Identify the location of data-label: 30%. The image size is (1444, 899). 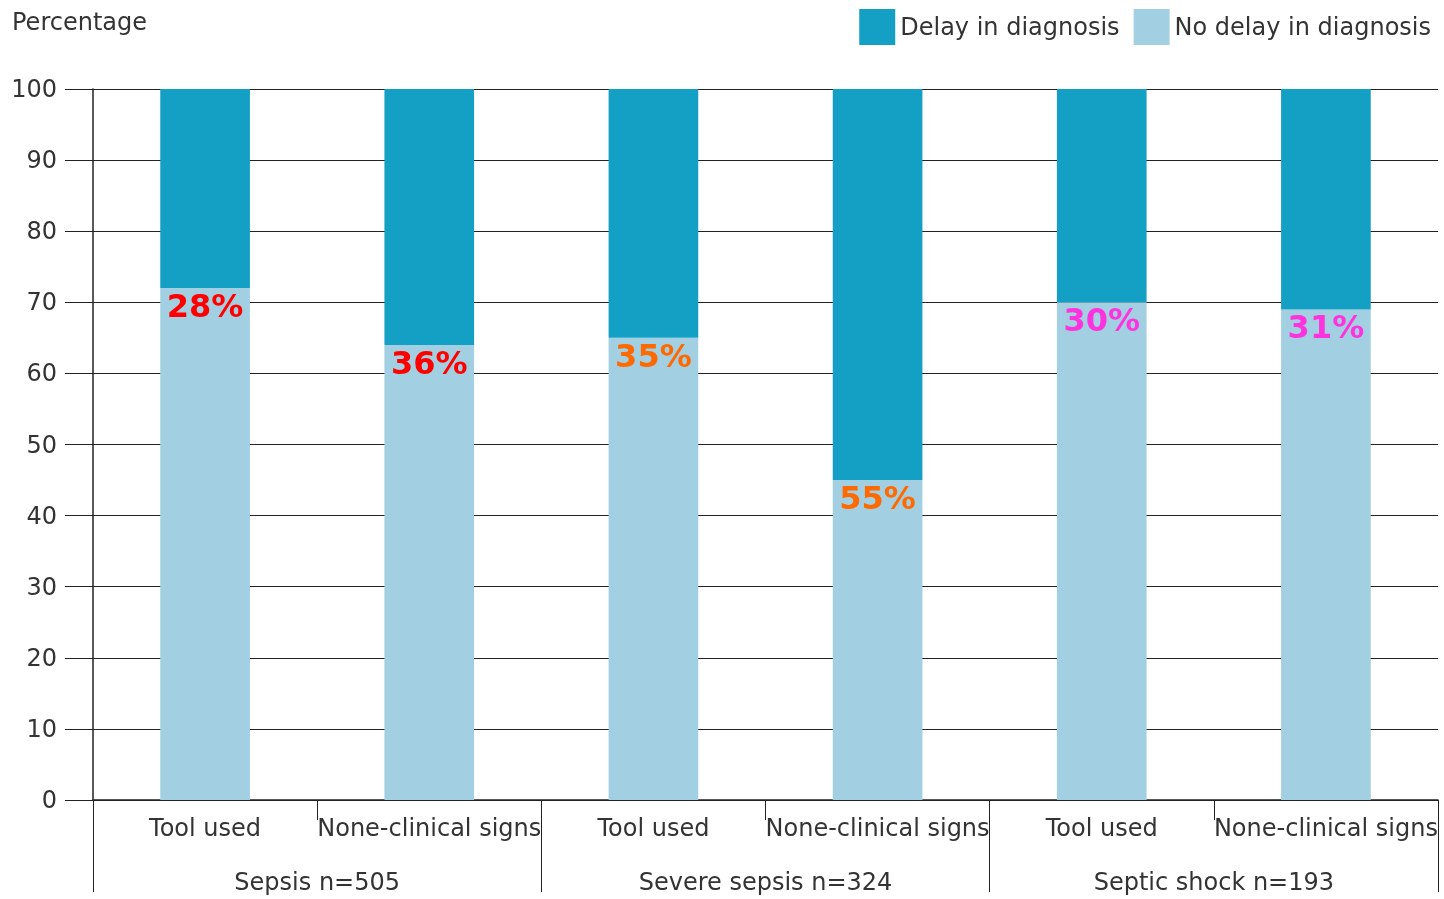
(1102, 320).